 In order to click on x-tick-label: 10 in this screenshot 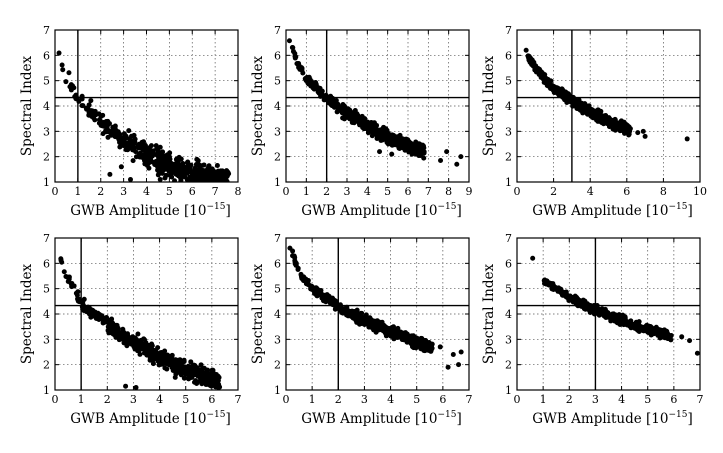, I will do `click(700, 191)`.